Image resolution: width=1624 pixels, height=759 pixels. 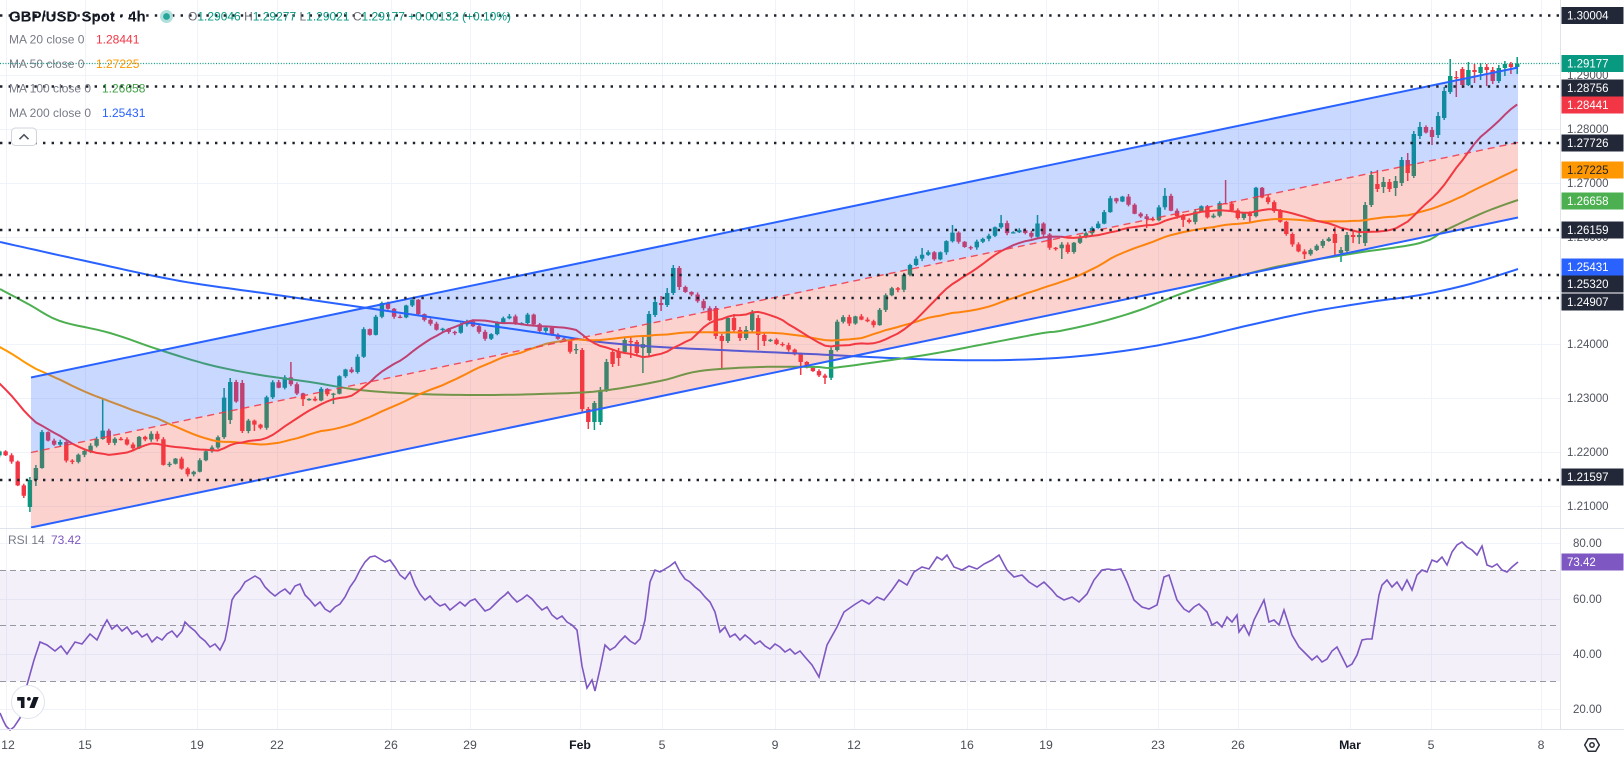 What do you see at coordinates (85, 745) in the screenshot?
I see `svg-text: 15` at bounding box center [85, 745].